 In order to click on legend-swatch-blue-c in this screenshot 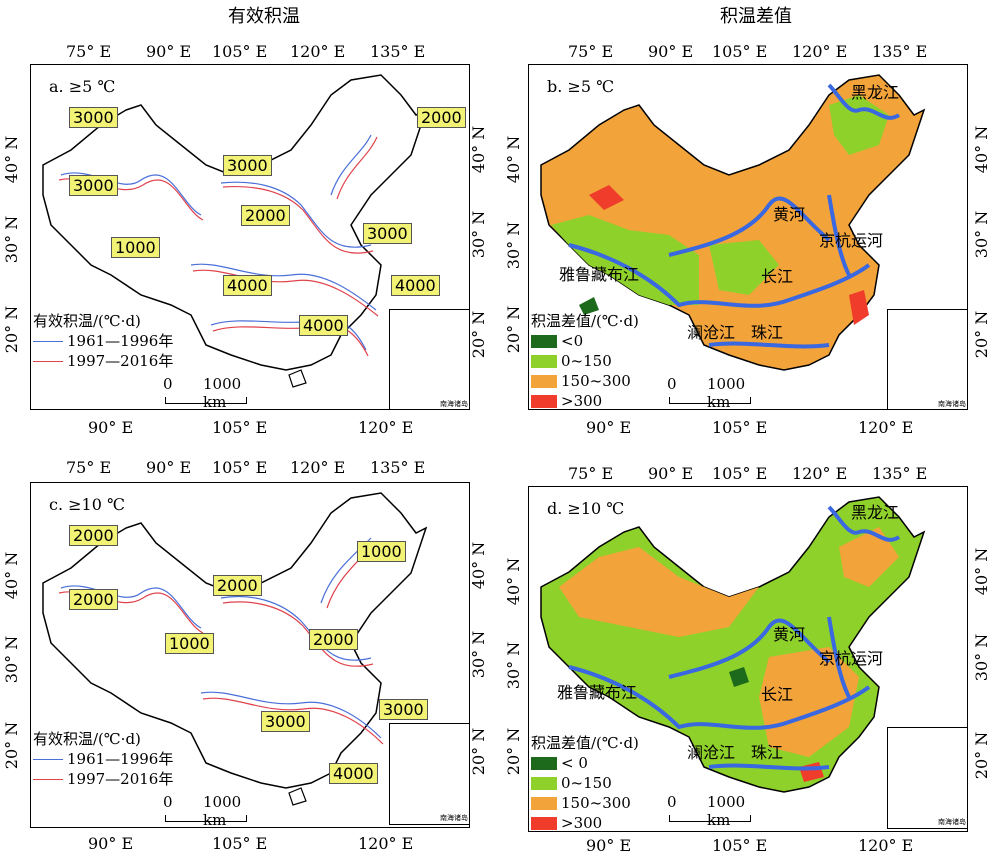, I will do `click(48, 759)`.